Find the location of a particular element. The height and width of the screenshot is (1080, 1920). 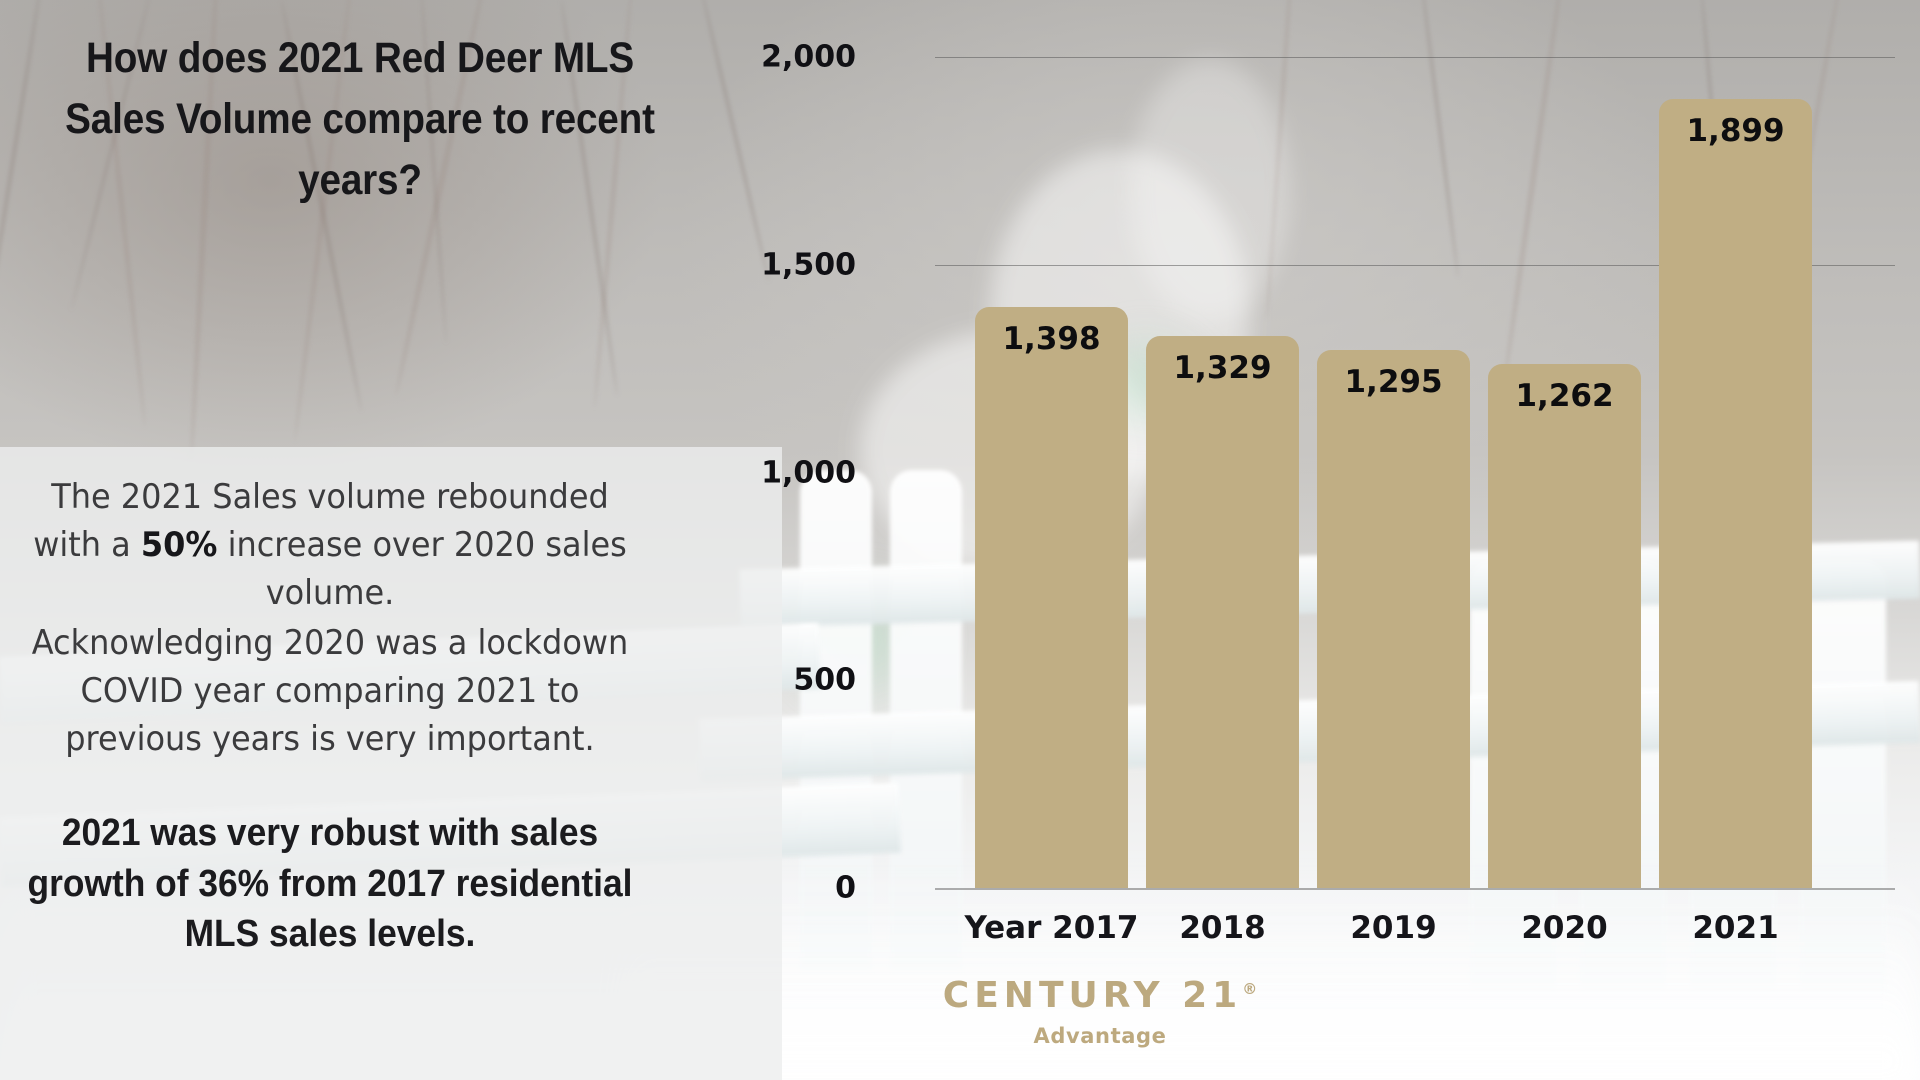

paragraph-rebound-text-after: increase over 2020 sales volume. is located at coordinates (422, 568).